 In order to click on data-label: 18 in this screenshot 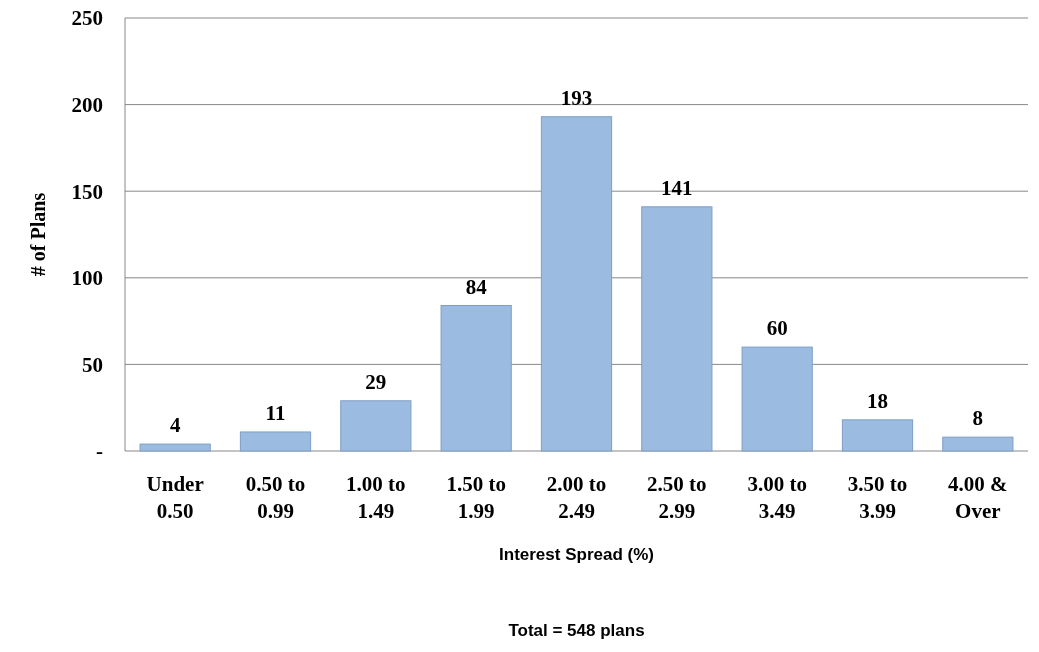, I will do `click(877, 400)`.